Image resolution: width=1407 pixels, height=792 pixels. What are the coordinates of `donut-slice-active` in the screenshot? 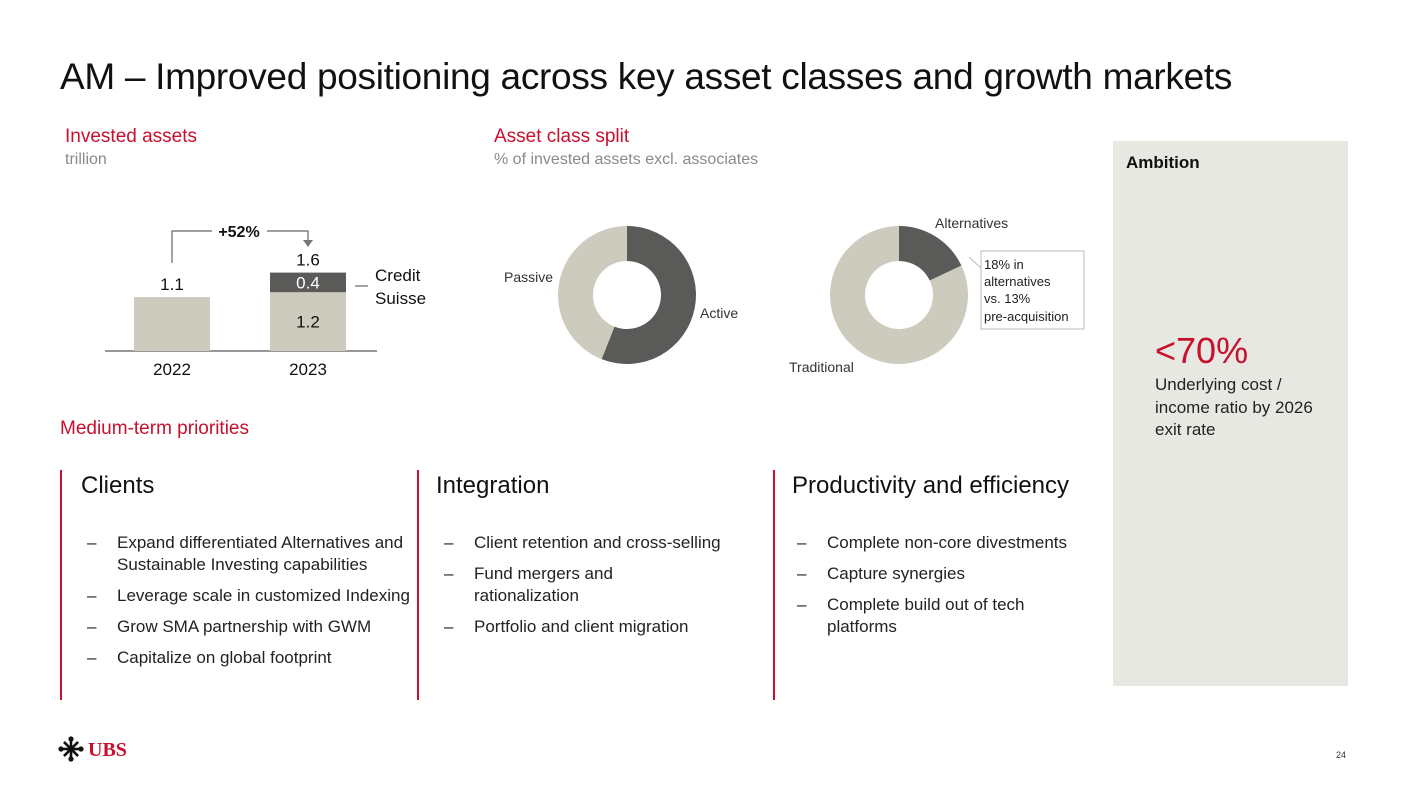 It's located at (648, 295).